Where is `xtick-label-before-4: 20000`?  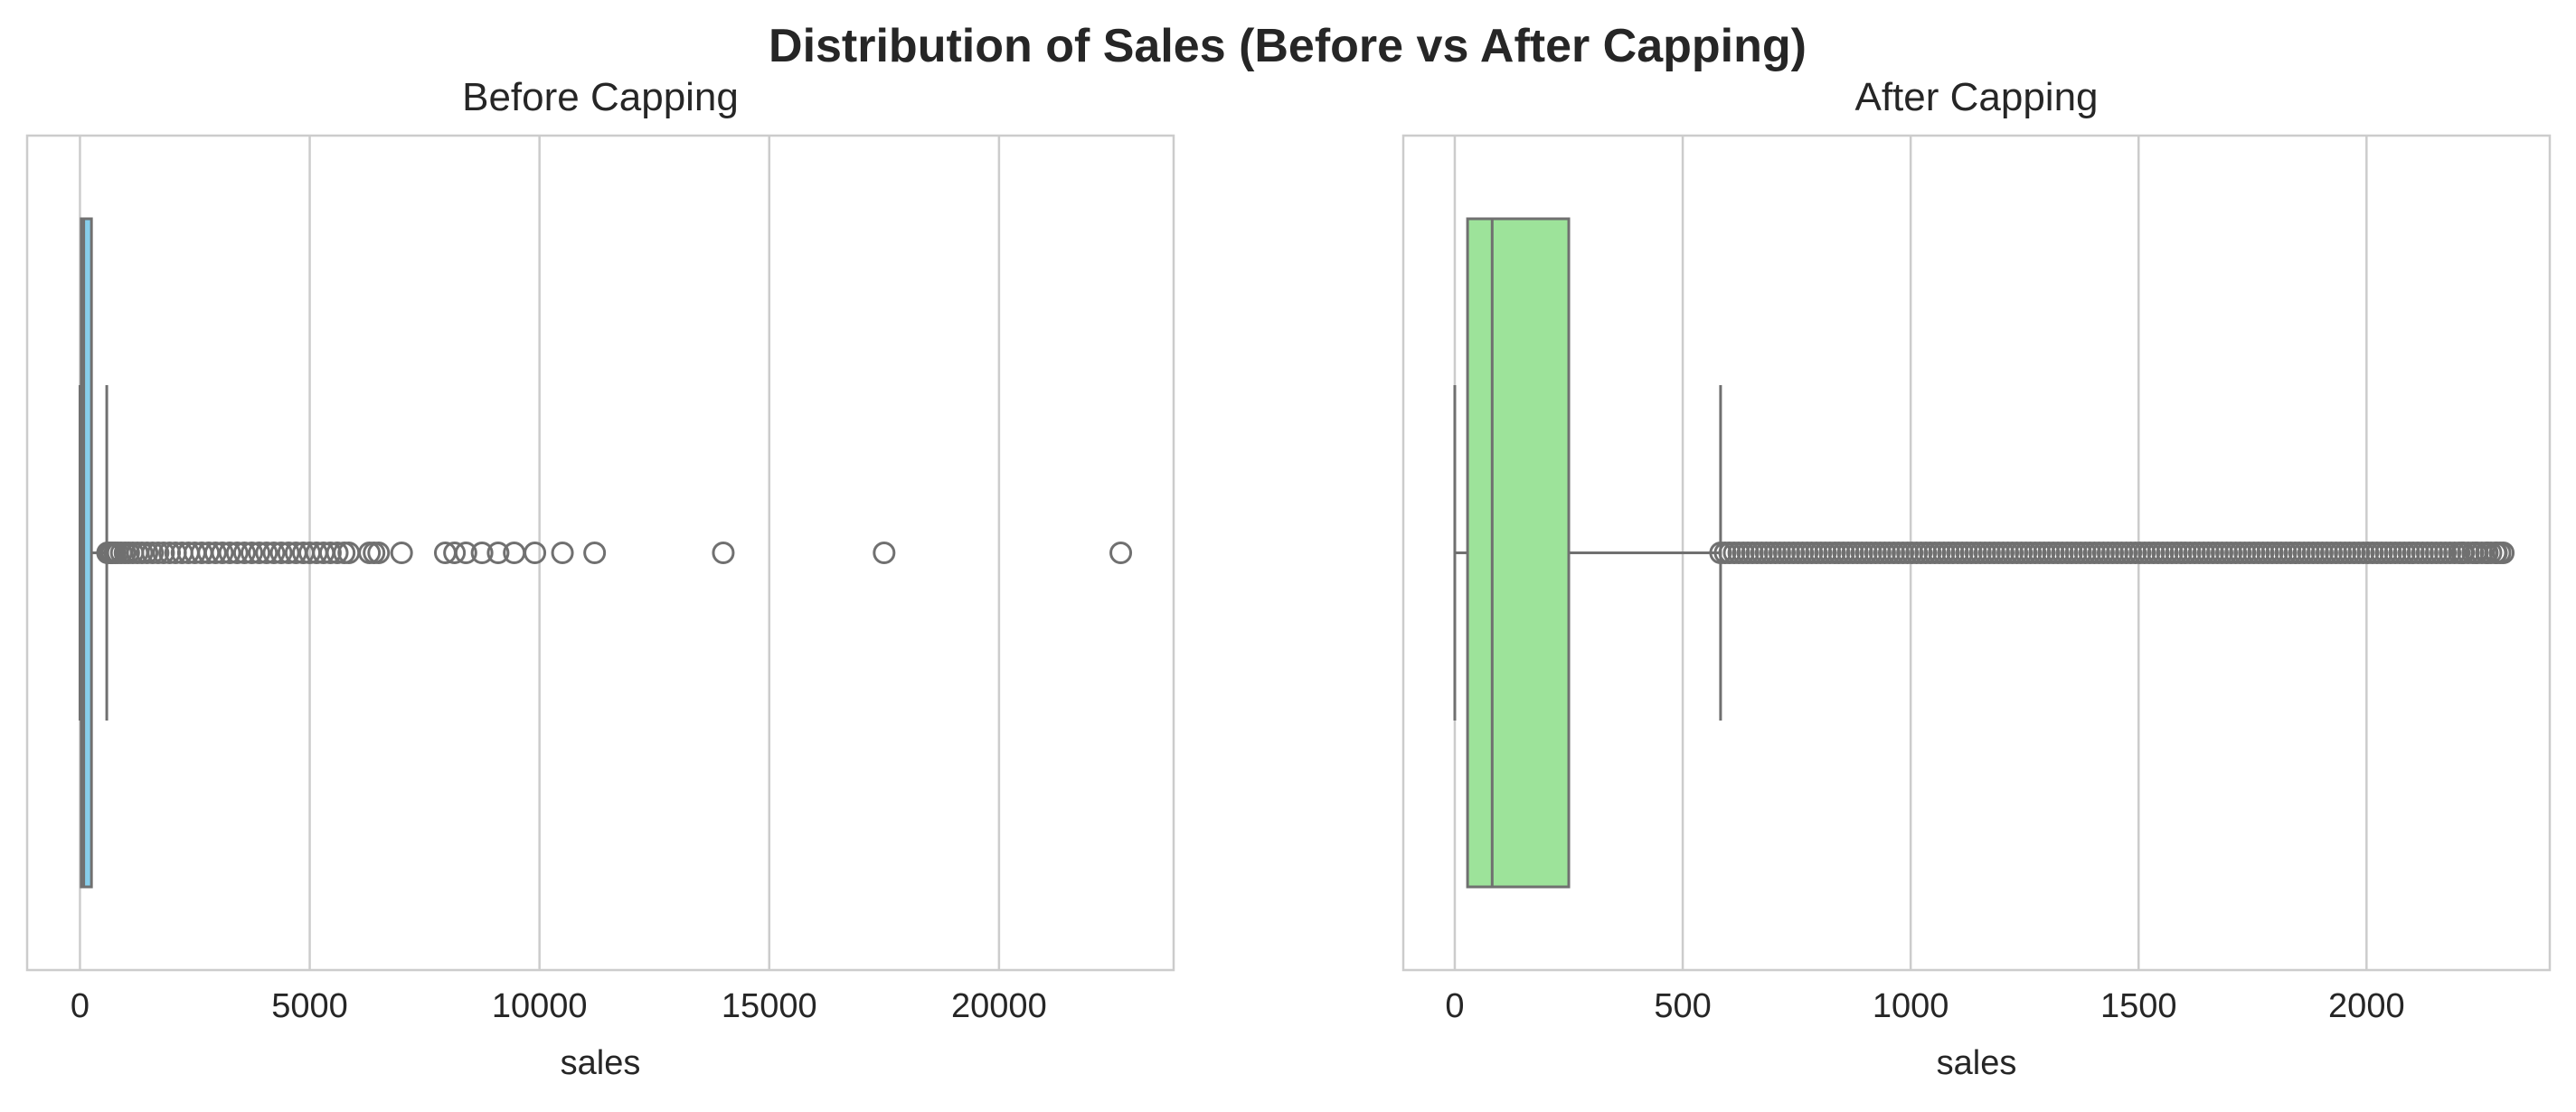 xtick-label-before-4: 20000 is located at coordinates (999, 1006).